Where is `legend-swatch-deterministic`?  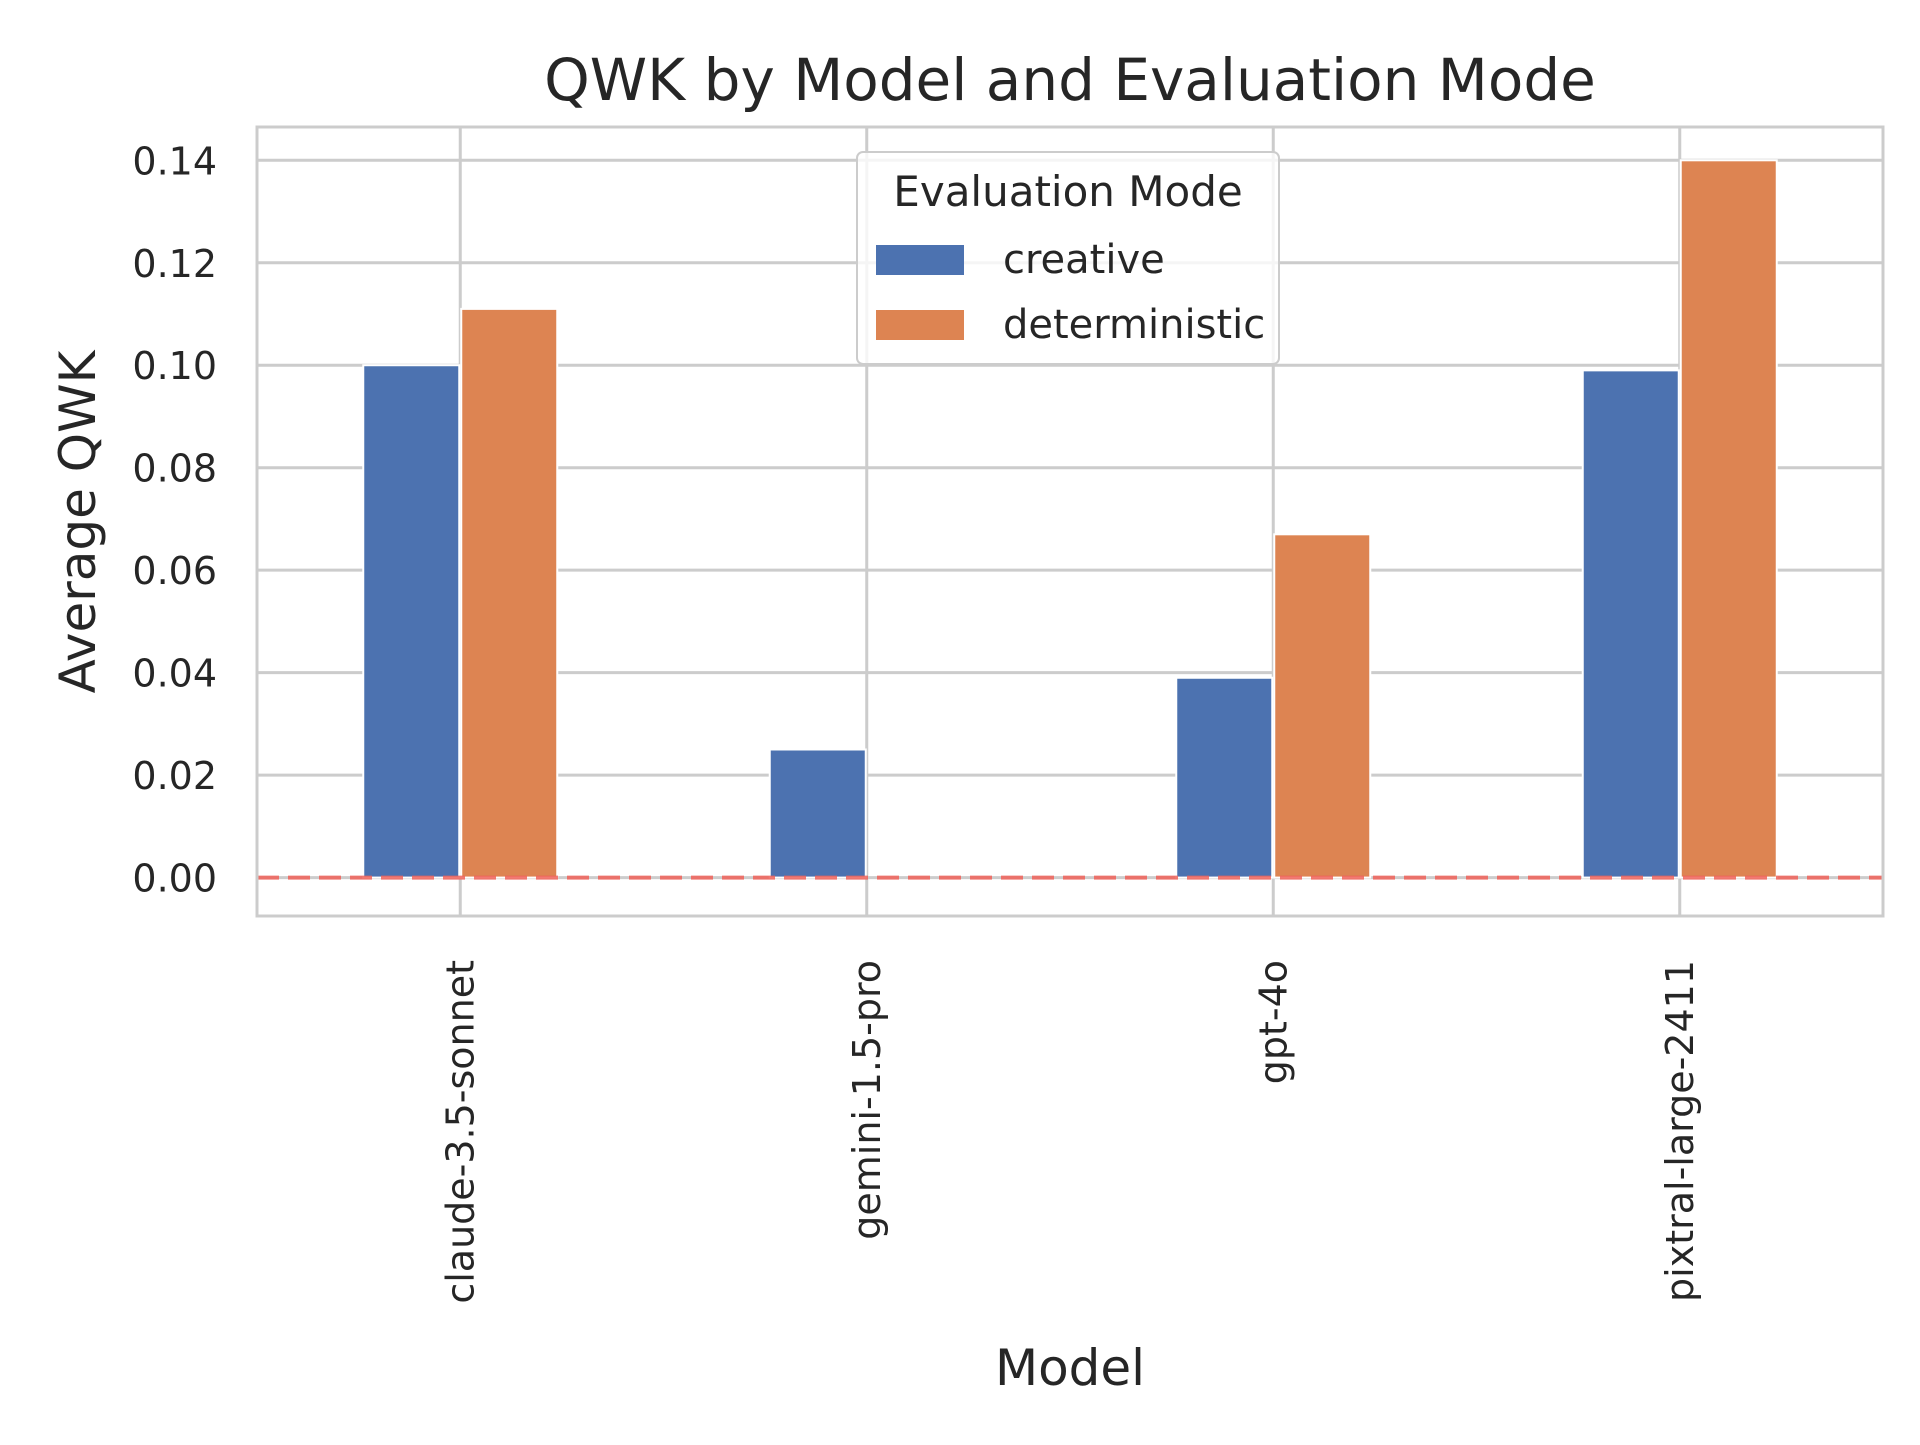
legend-swatch-deterministic is located at coordinates (920, 325).